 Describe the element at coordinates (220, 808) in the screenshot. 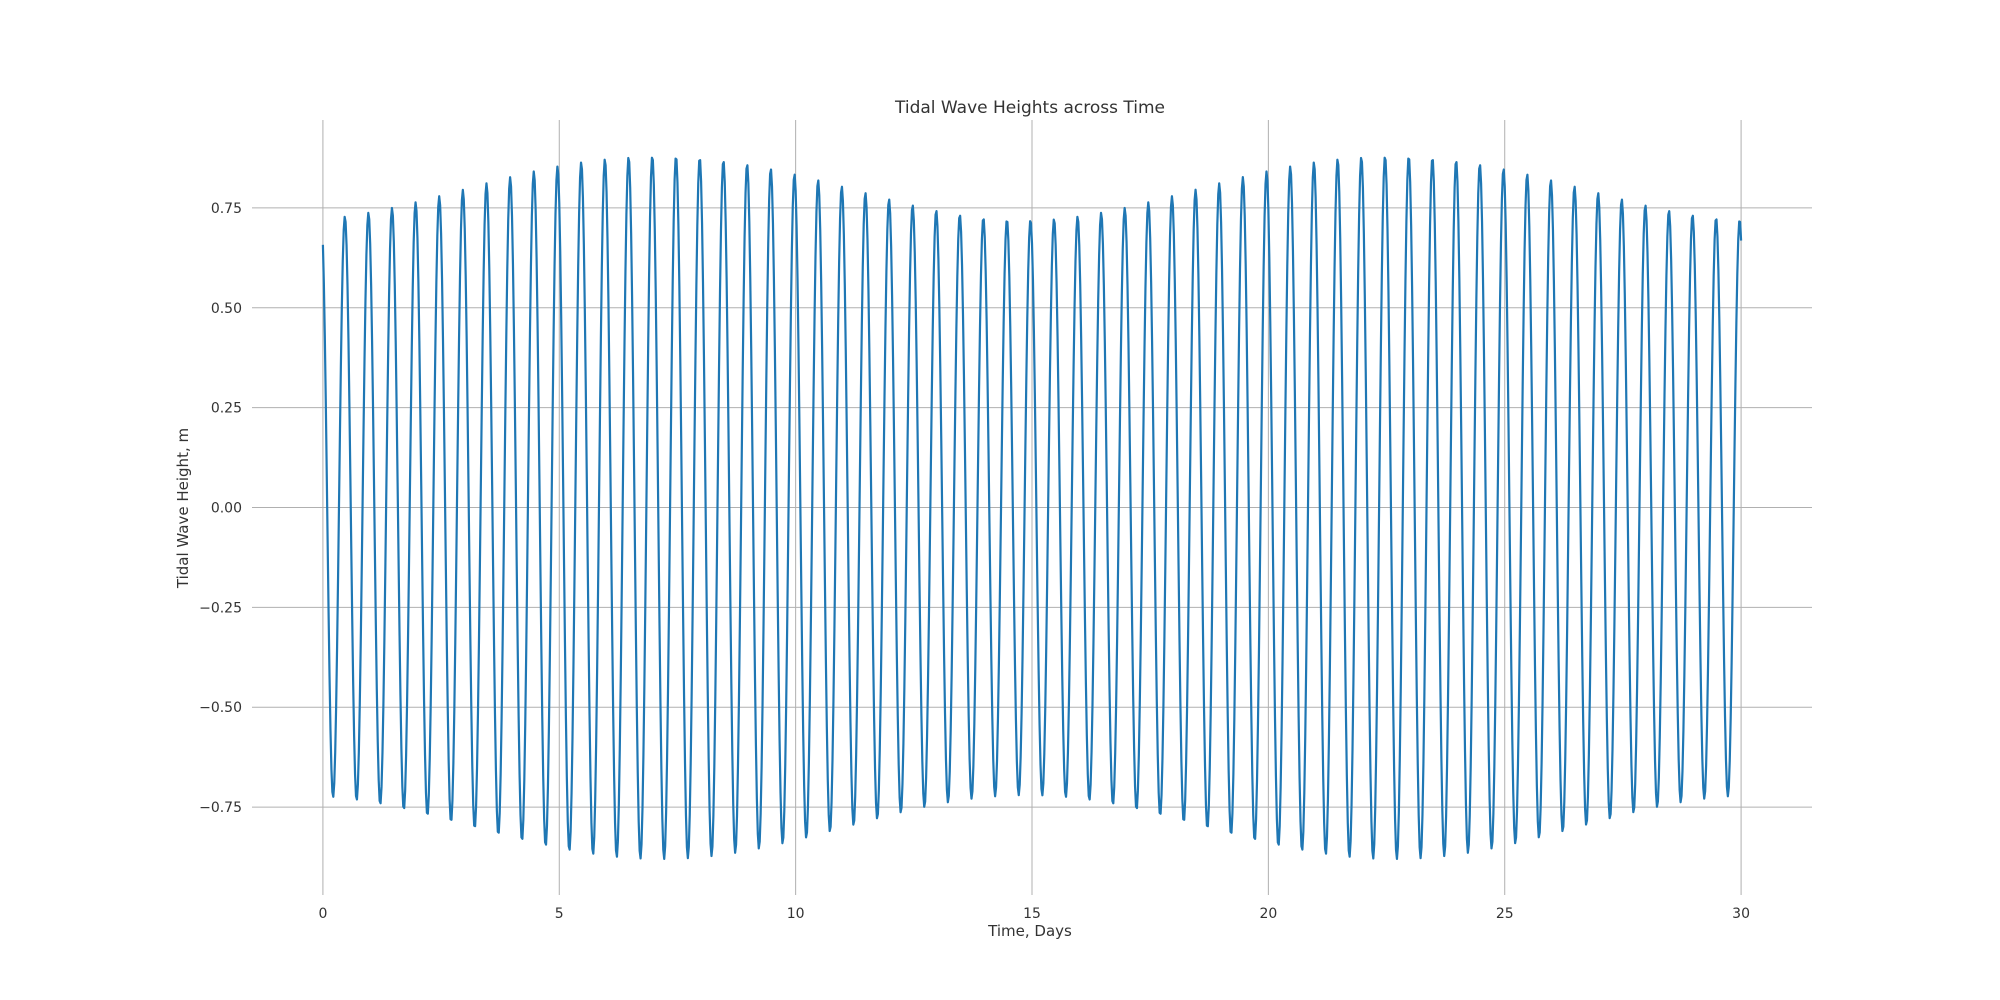

I see `y-tick-label: −0.75` at that location.